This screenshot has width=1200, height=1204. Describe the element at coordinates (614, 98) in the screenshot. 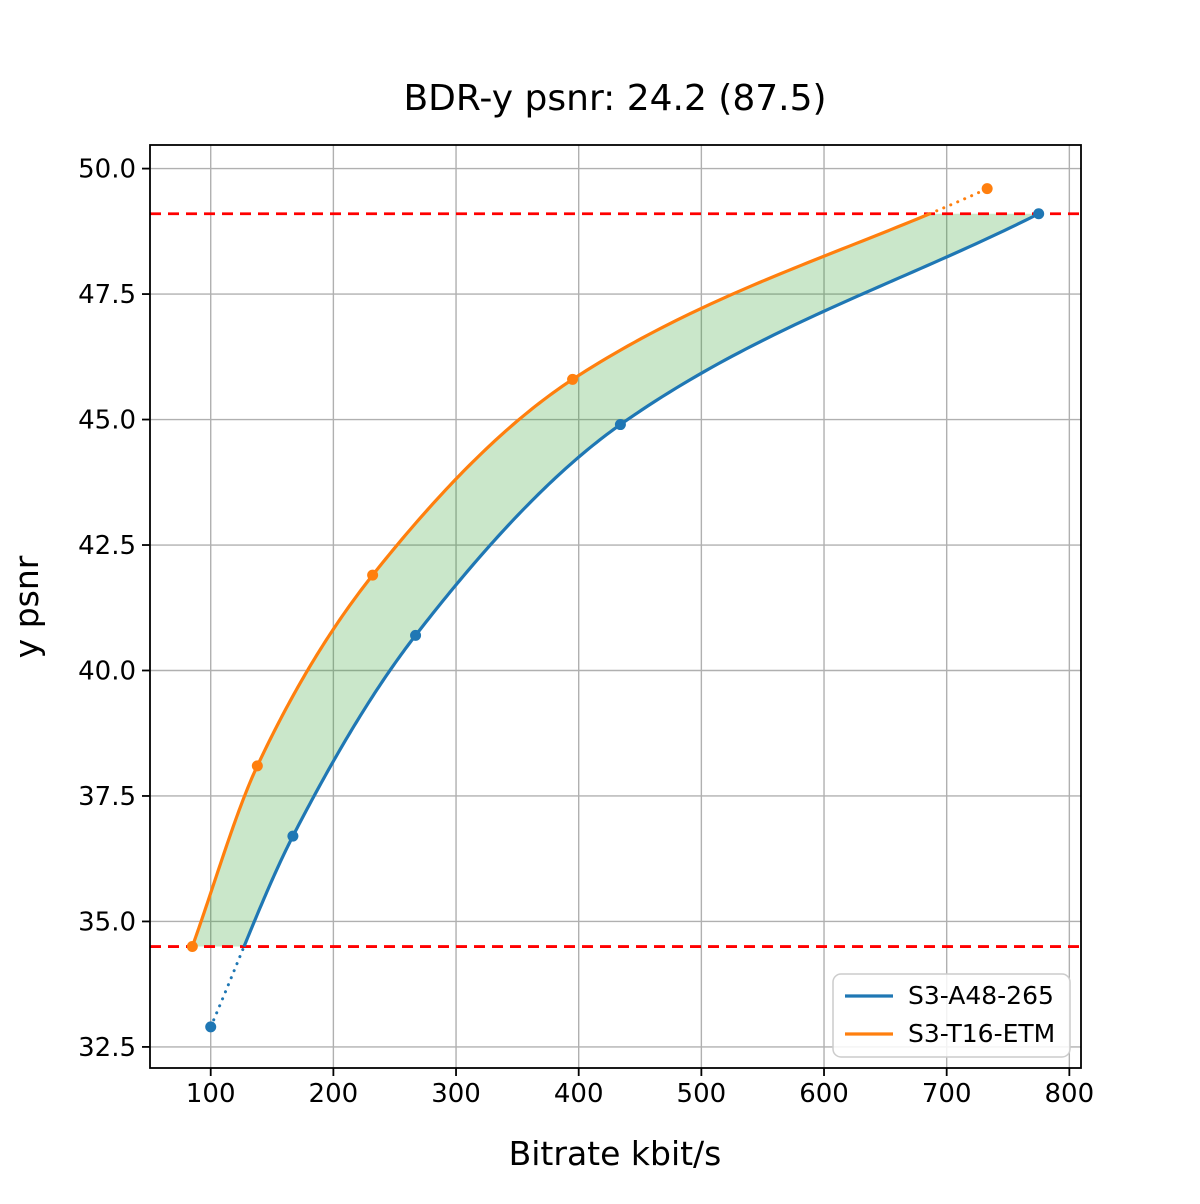

I see `chart-title: BDR-y psnr: 24.2 (87.5)` at that location.